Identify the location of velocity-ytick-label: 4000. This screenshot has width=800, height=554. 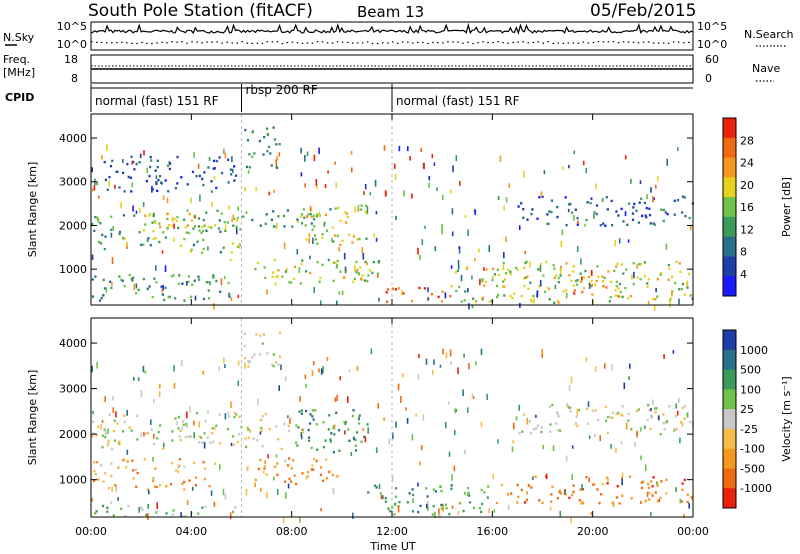
(73, 343).